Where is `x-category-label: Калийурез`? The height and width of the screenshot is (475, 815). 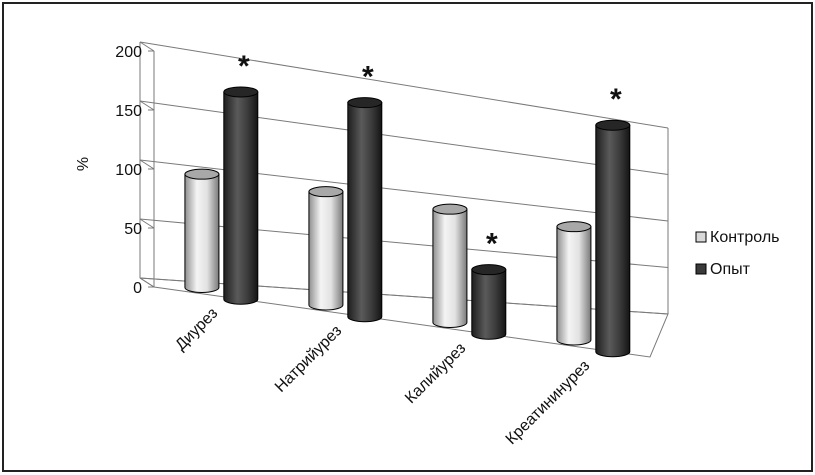 x-category-label: Калийурез is located at coordinates (435, 373).